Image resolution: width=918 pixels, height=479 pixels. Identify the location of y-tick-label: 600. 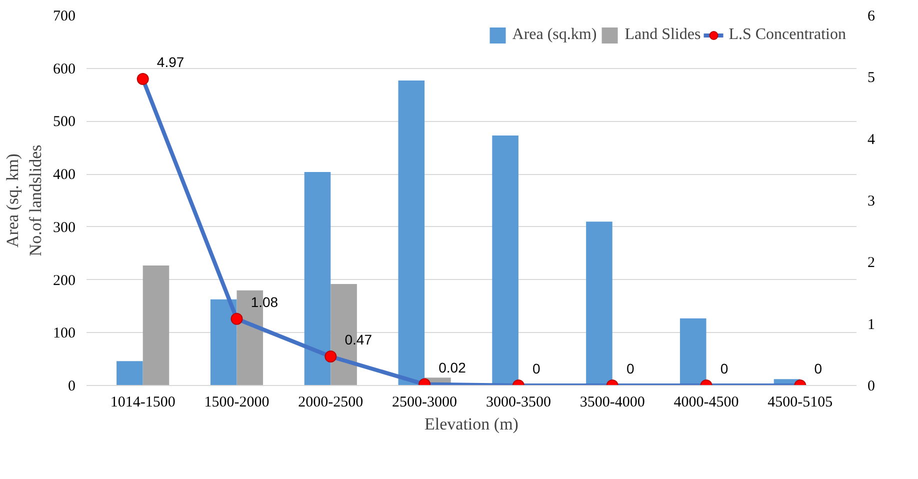
(64, 69).